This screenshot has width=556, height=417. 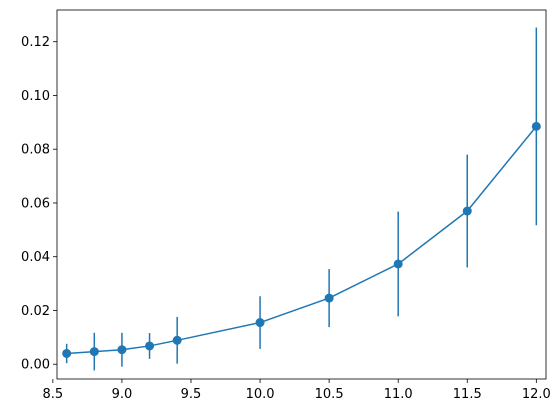 What do you see at coordinates (35, 203) in the screenshot?
I see `y-tick-label: 0.06` at bounding box center [35, 203].